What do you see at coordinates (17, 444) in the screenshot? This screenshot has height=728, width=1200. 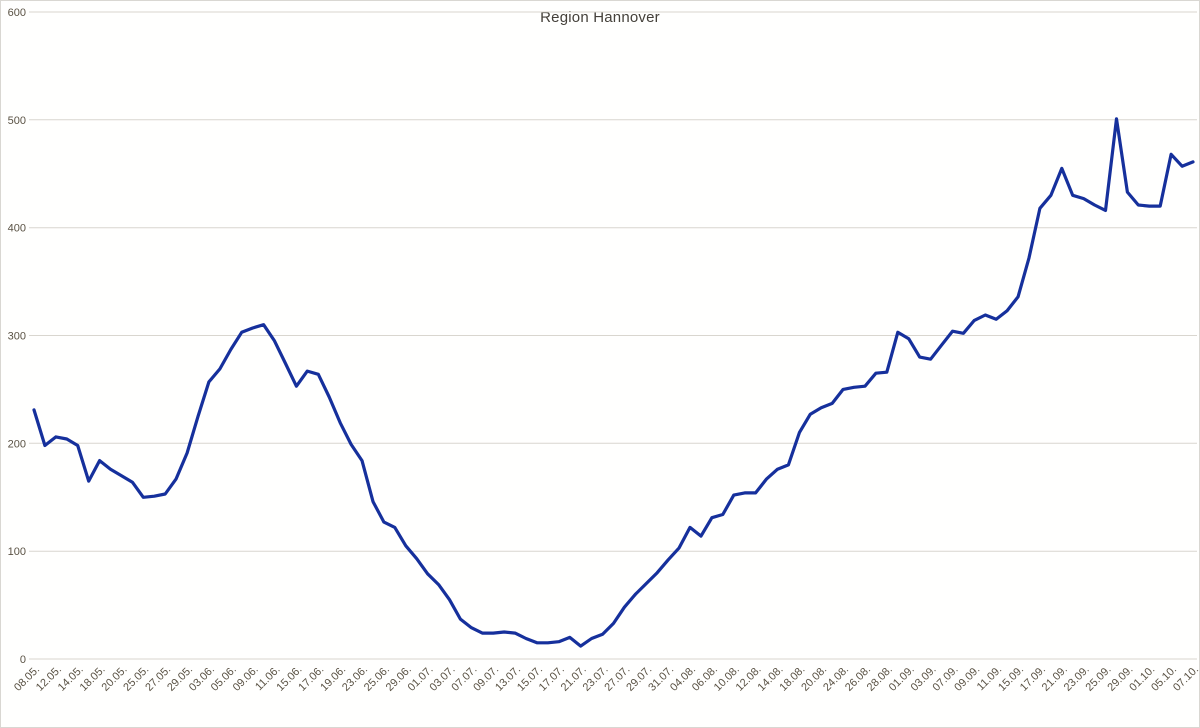 I see `y-axis-tick-label: 200` at bounding box center [17, 444].